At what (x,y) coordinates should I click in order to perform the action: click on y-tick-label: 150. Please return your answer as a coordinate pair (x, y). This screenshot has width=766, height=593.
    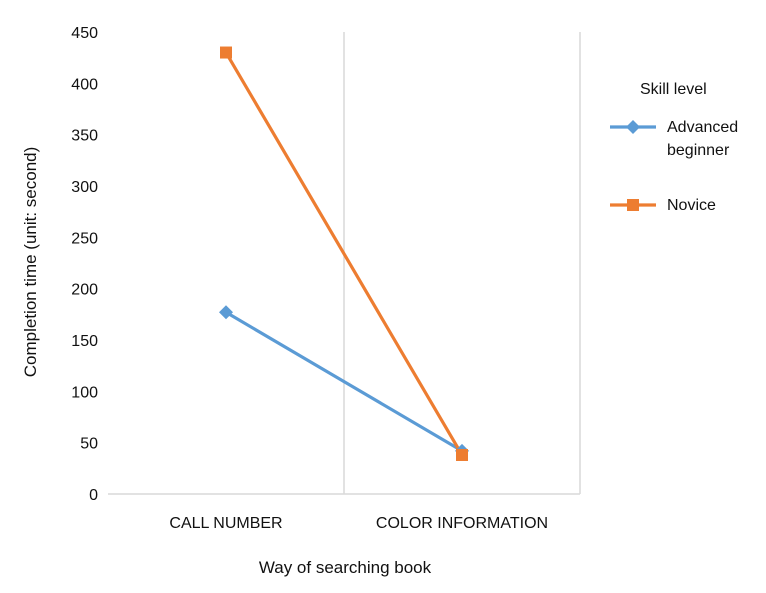
    Looking at the image, I should click on (84, 341).